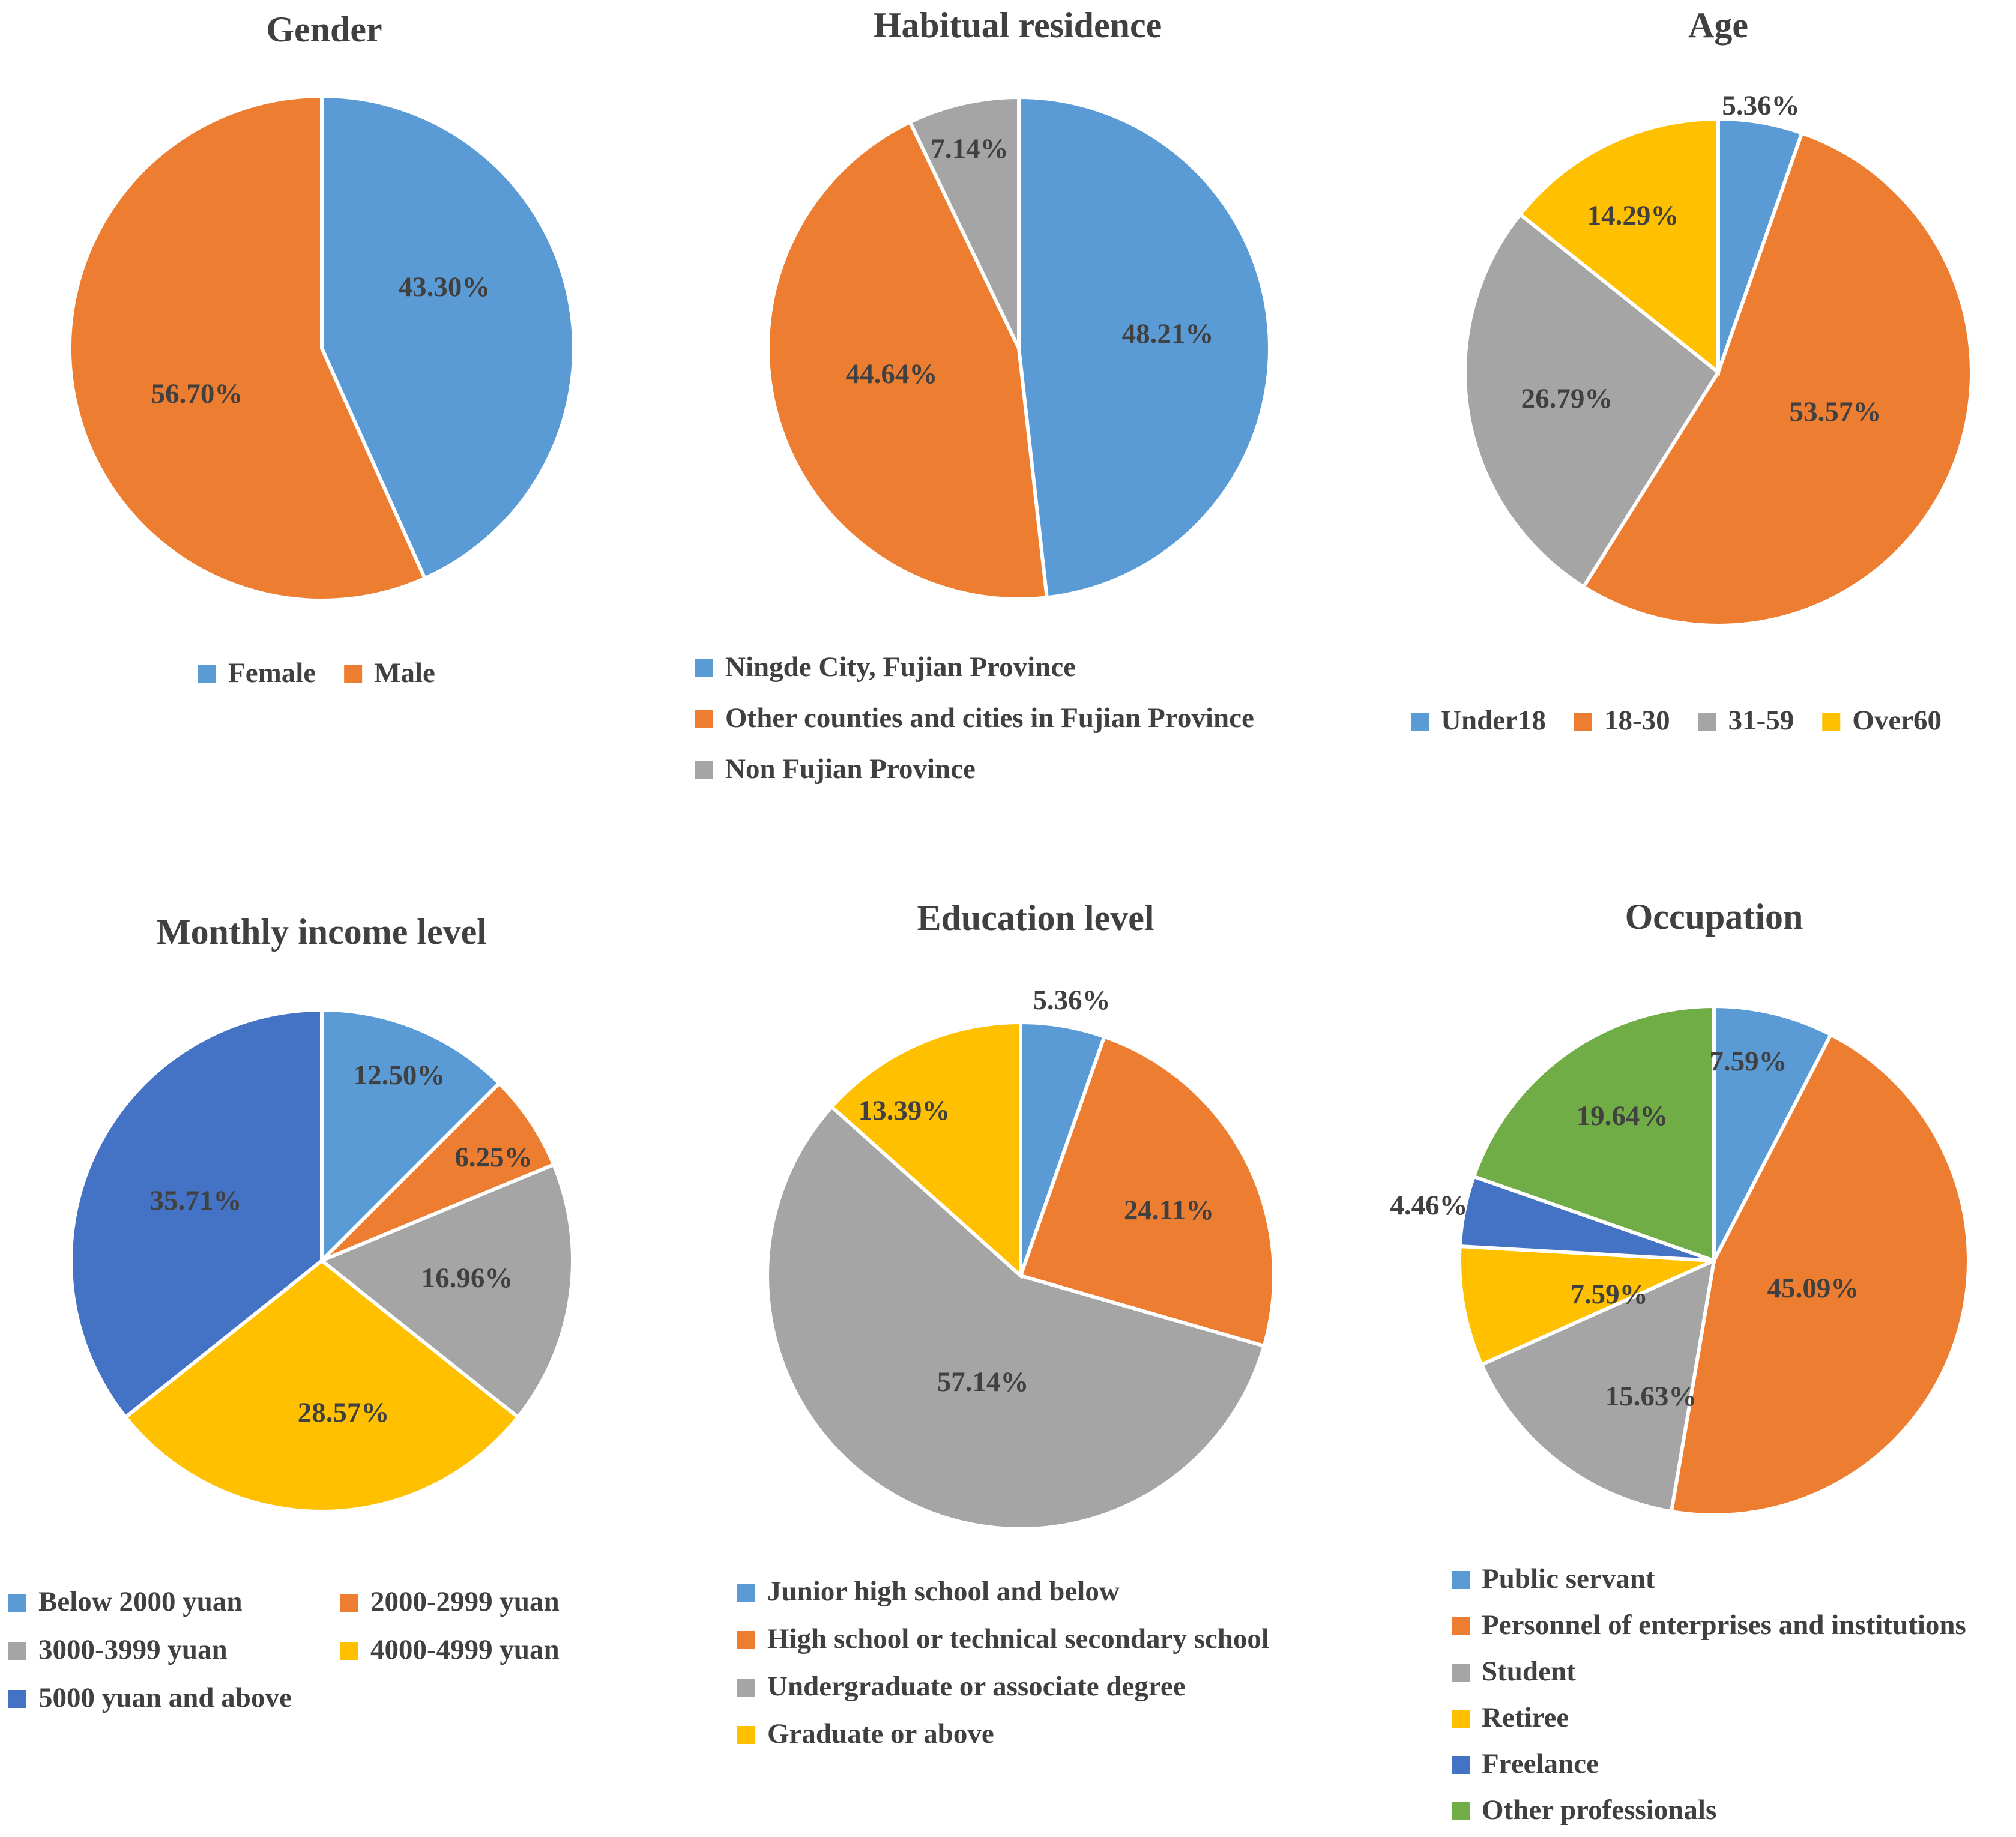 The width and height of the screenshot is (2016, 1837). What do you see at coordinates (165, 1697) in the screenshot?
I see `legend-label: 5000 yuan and above` at bounding box center [165, 1697].